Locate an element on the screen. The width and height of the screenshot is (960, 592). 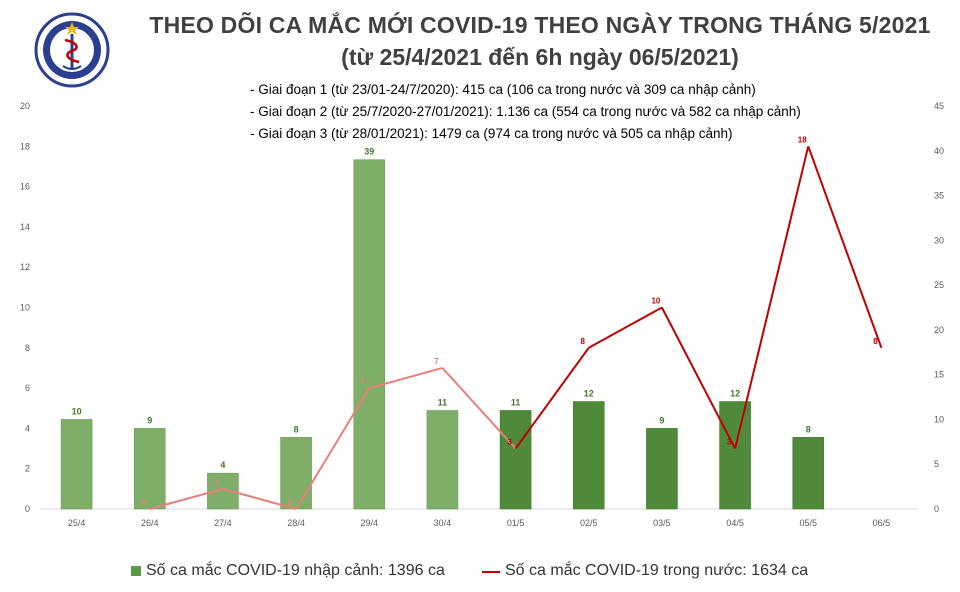
x-tick-label: 28/4 is located at coordinates (296, 523).